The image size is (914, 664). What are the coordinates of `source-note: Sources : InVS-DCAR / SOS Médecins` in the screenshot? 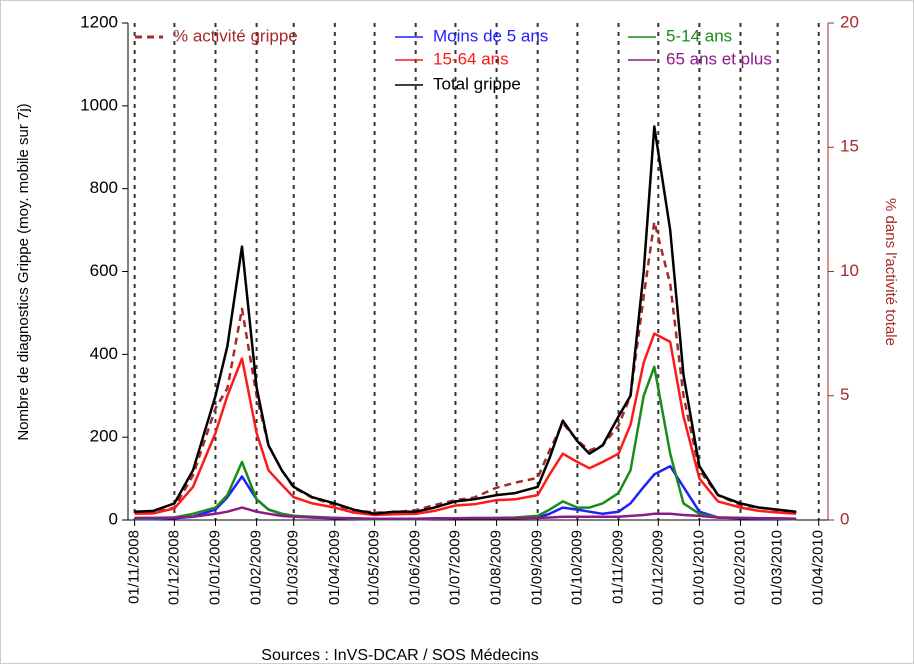 It's located at (399, 655).